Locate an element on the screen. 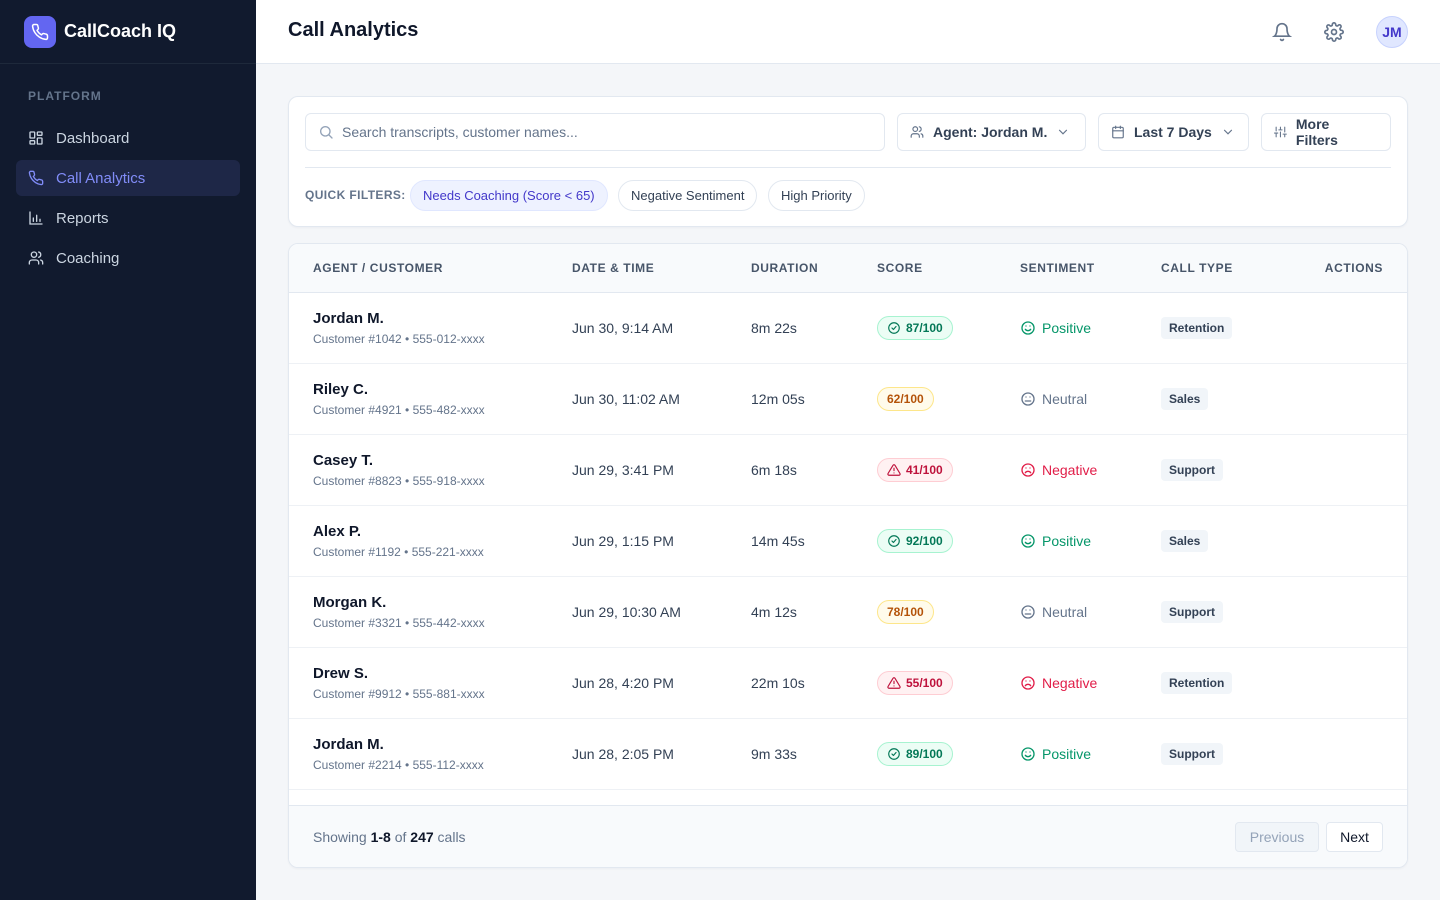  score-cell: 62/100 is located at coordinates (905, 399).